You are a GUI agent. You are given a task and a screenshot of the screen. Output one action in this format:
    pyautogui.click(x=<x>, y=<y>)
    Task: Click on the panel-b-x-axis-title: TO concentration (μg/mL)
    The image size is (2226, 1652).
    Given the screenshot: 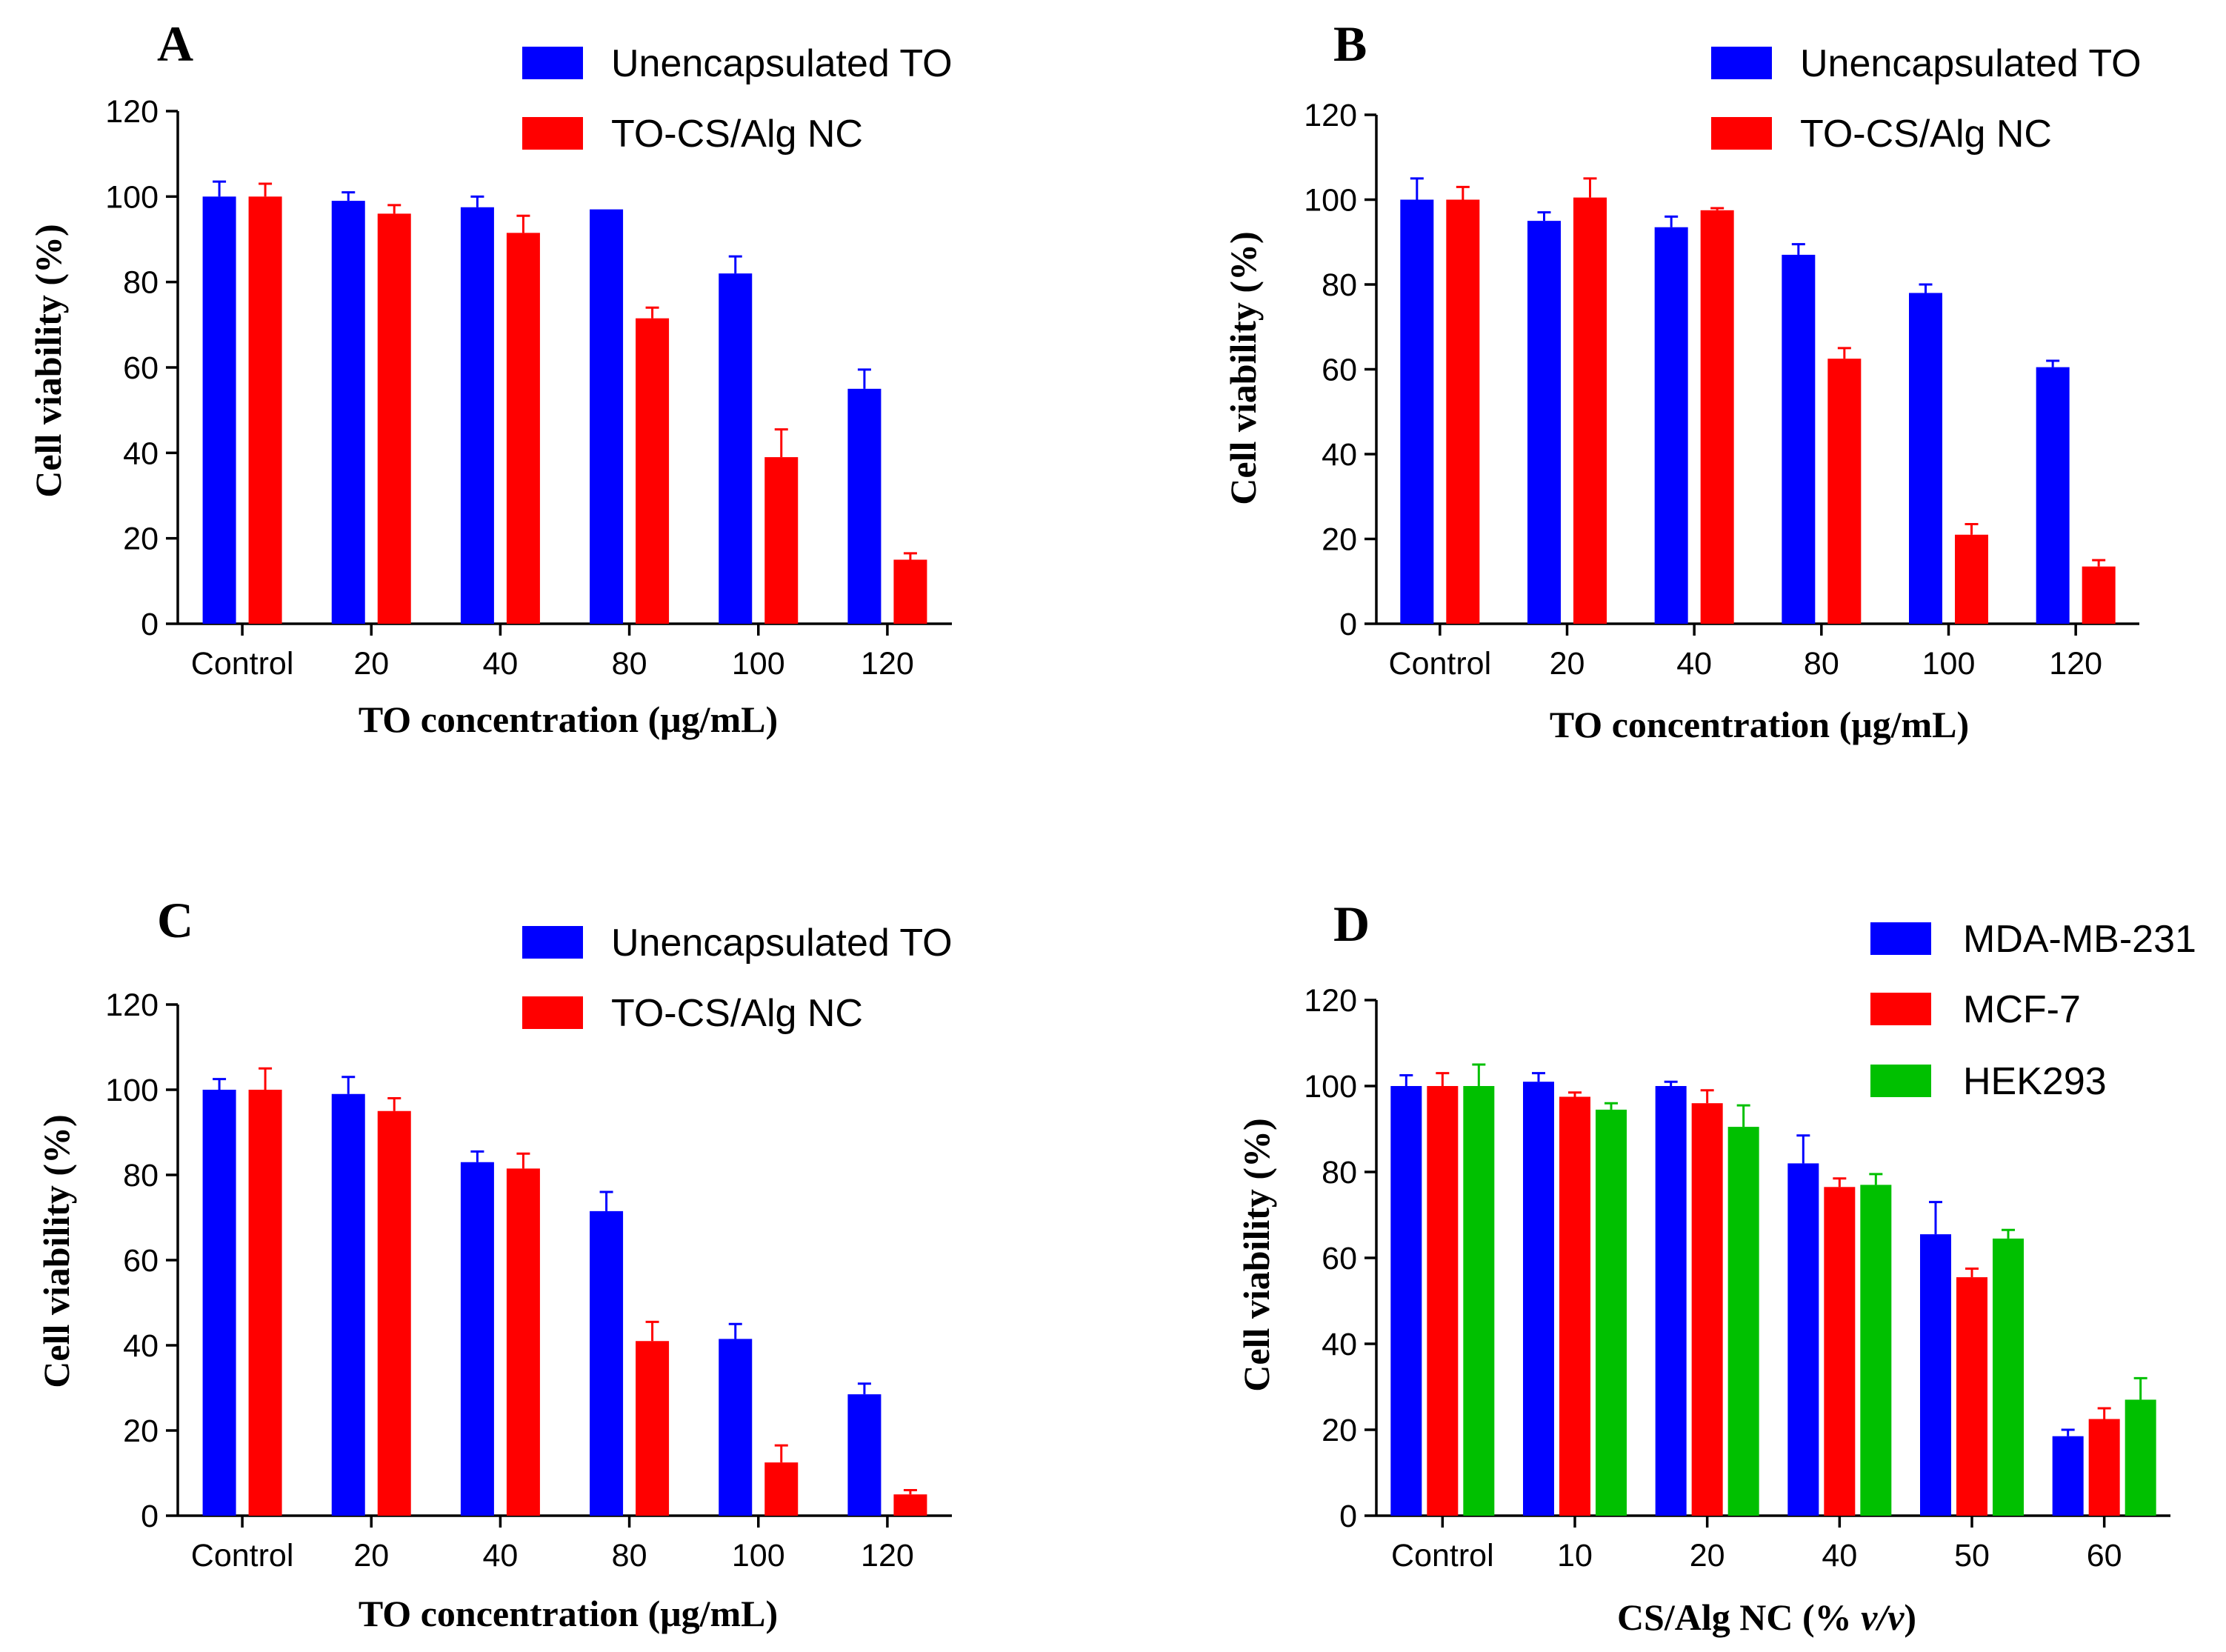 What is the action you would take?
    pyautogui.click(x=1759, y=724)
    